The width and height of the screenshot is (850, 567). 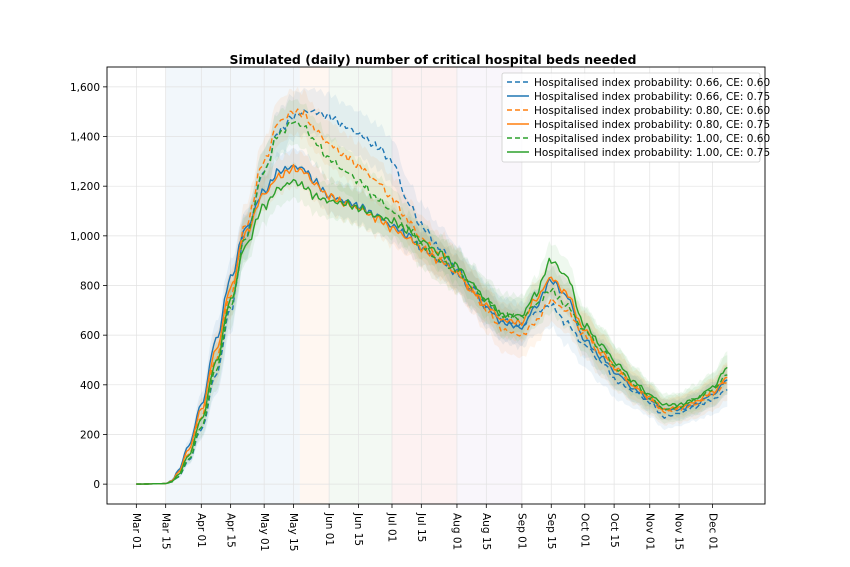 I want to click on x-tick-label: Nov 01, so click(x=649, y=531).